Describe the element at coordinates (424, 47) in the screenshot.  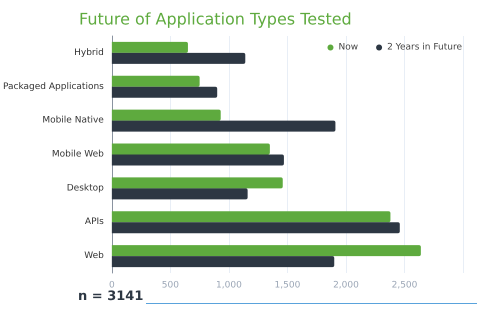
I see `legend-label: 2 Years in Future` at that location.